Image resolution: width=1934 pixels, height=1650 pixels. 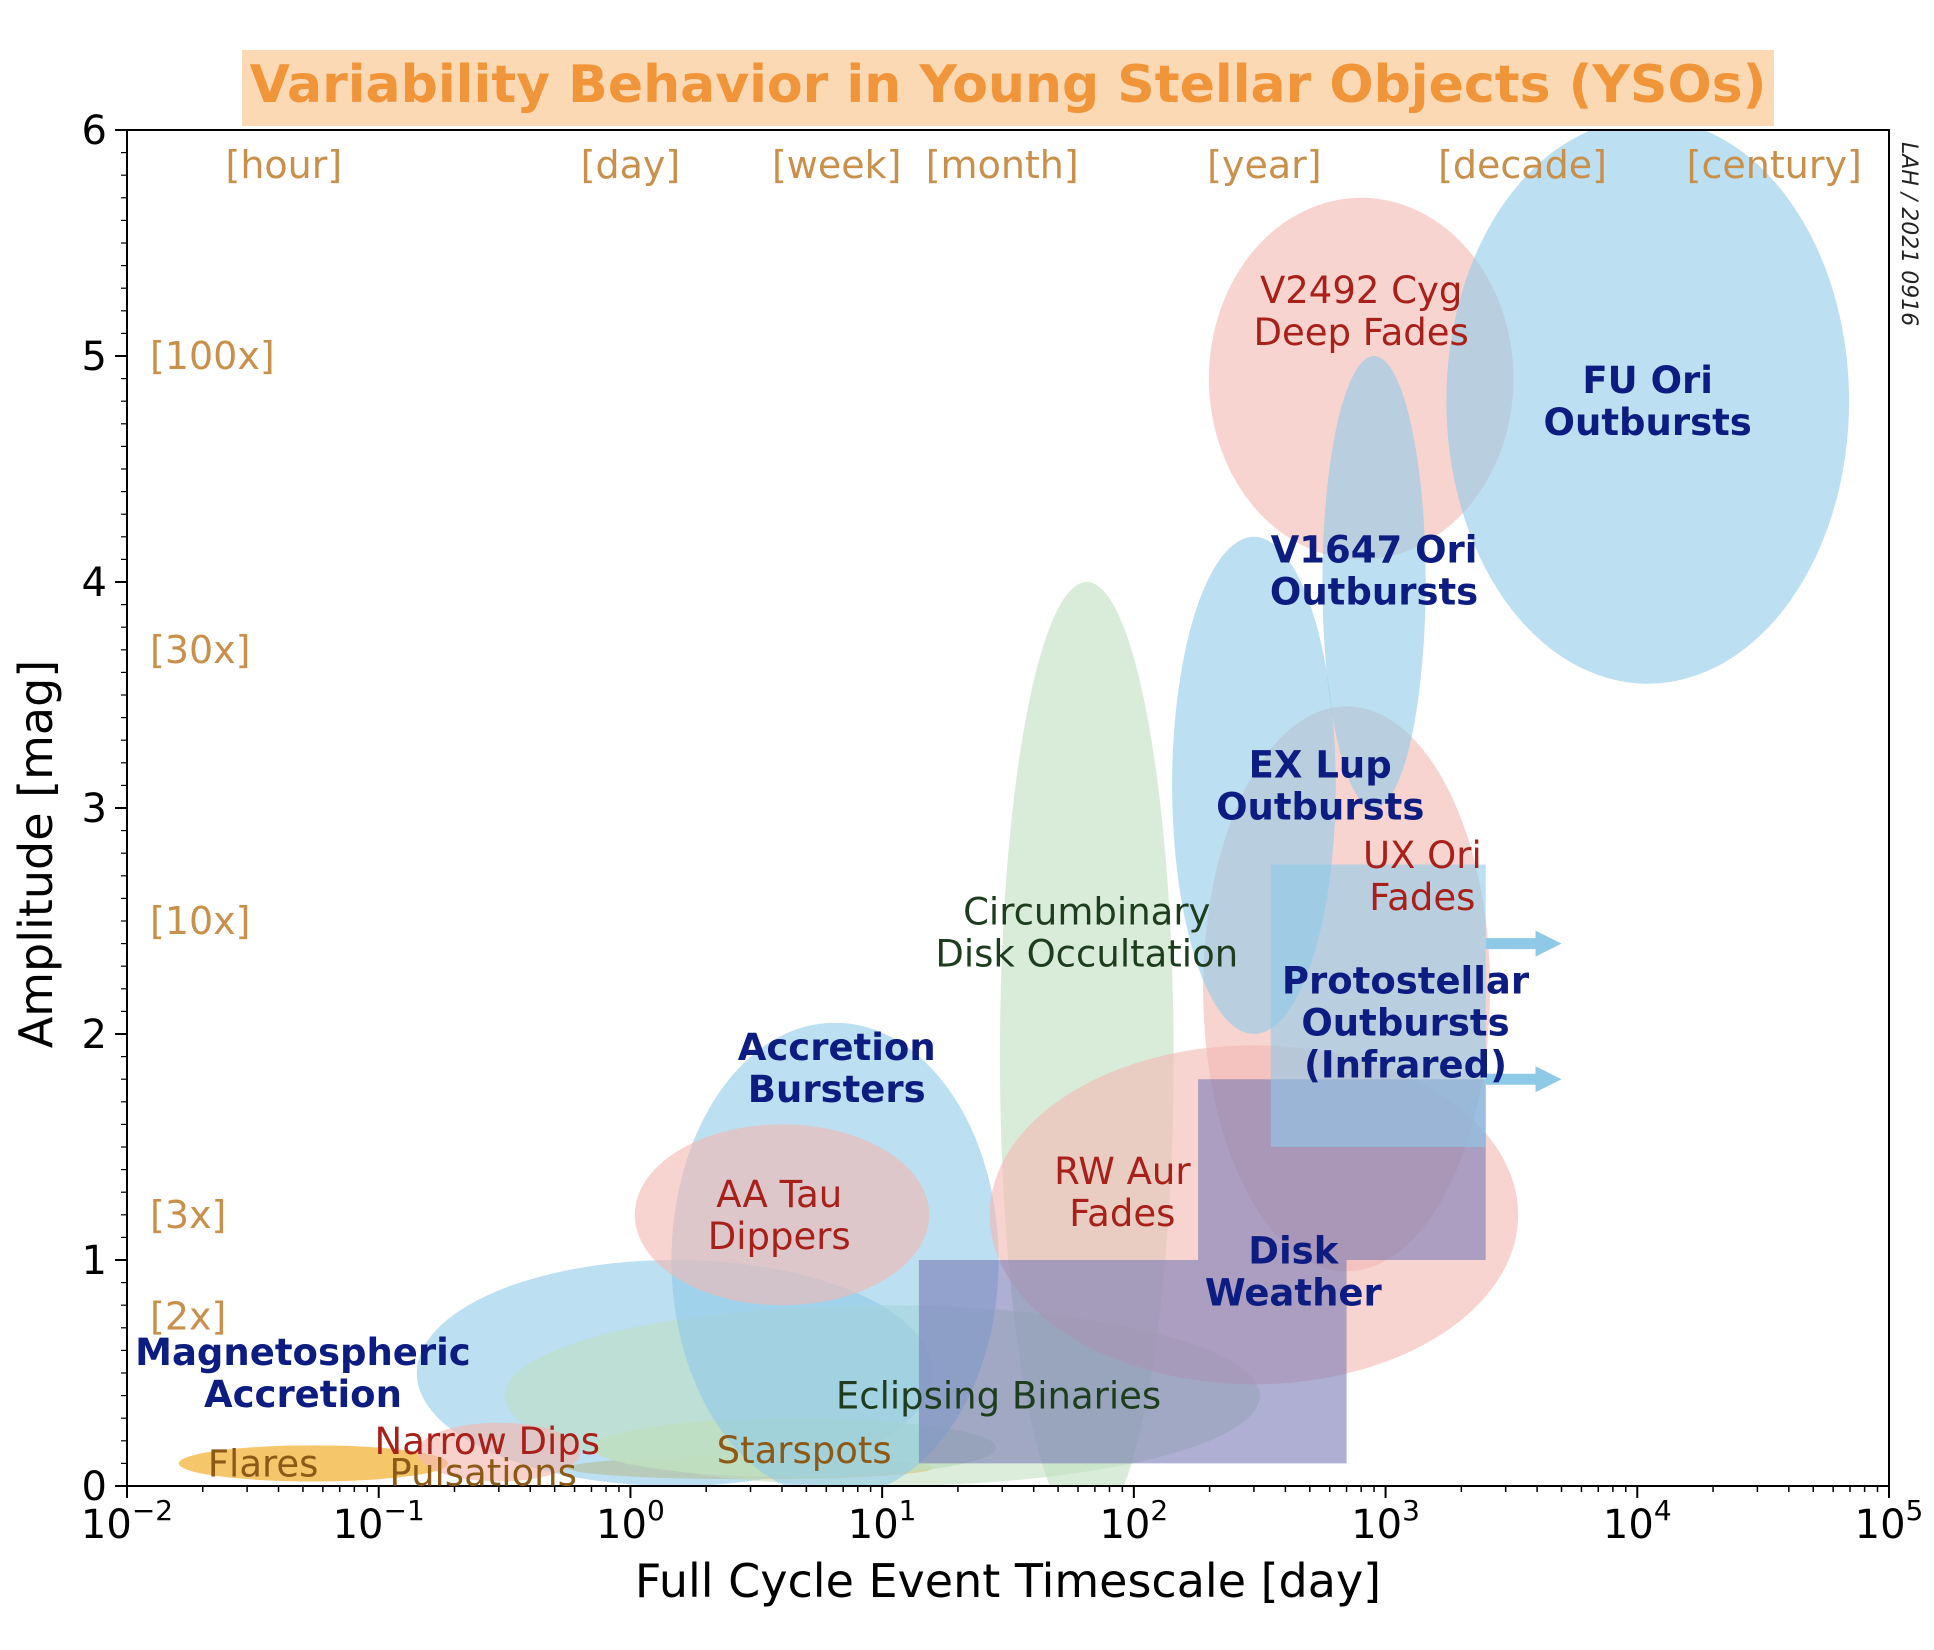 I want to click on aa-tau-label: AA Tau Dippers, so click(x=779, y=1215).